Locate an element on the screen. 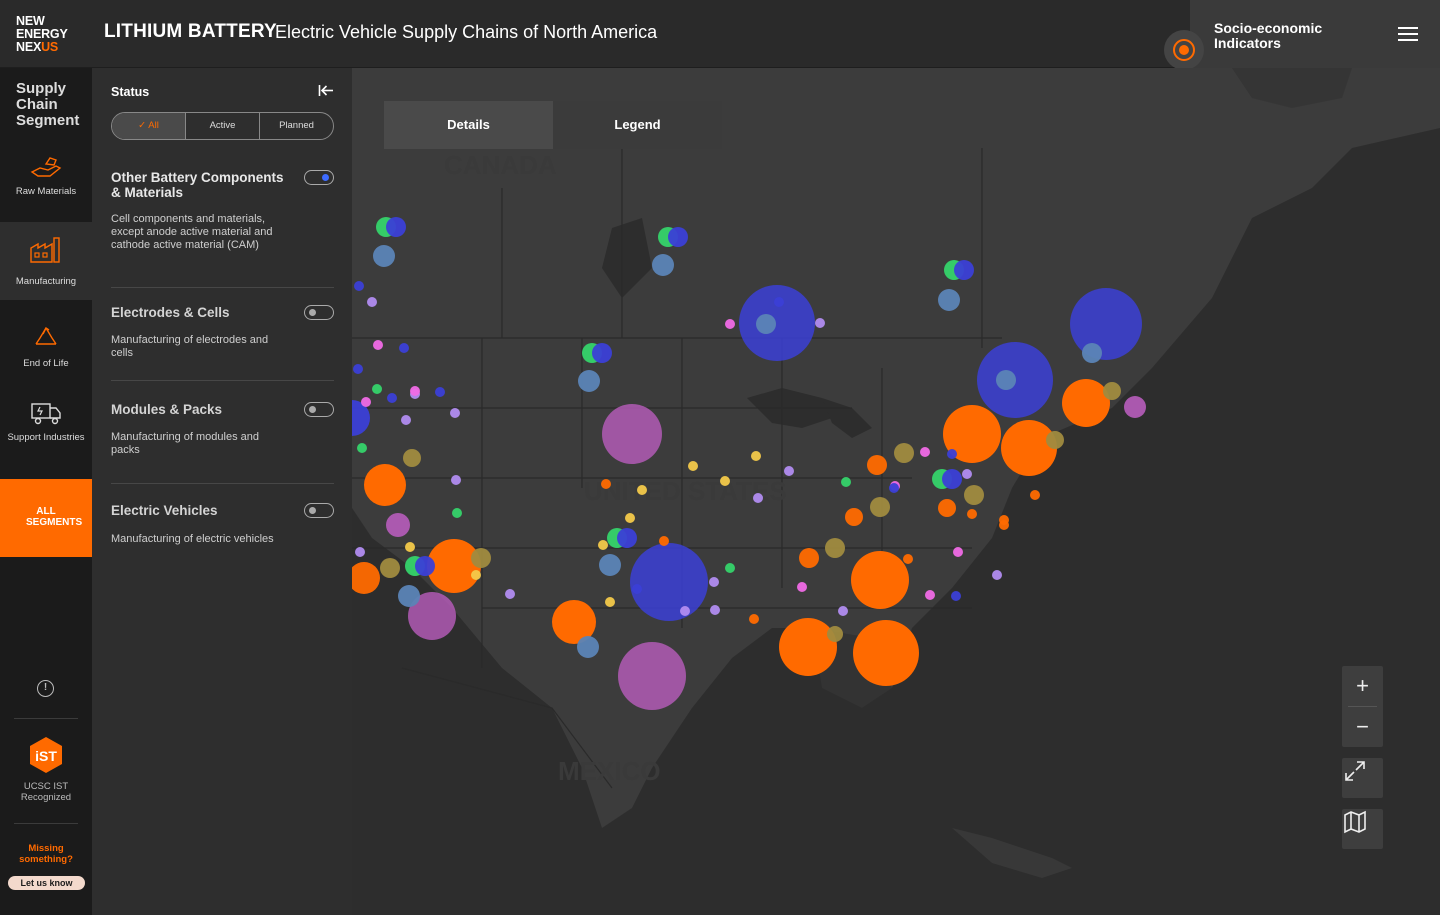 This screenshot has width=1440, height=915. let-us-know-button: Let us know is located at coordinates (46, 883).